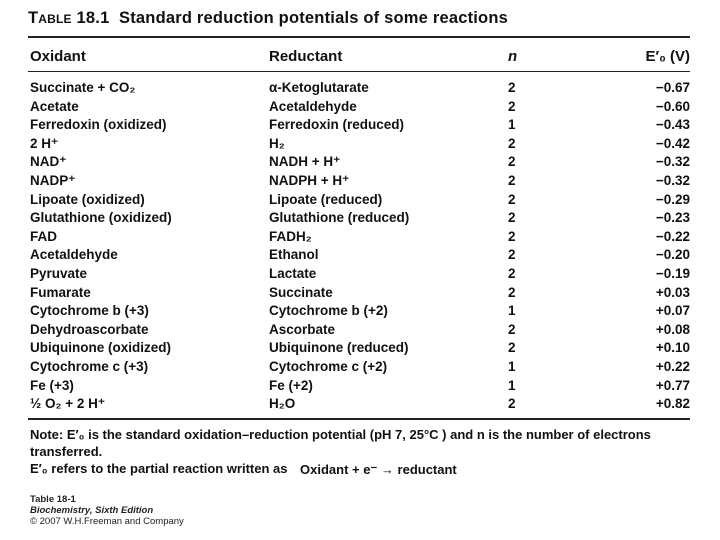  What do you see at coordinates (53, 499) in the screenshot?
I see `caption-table: Table 18-1` at bounding box center [53, 499].